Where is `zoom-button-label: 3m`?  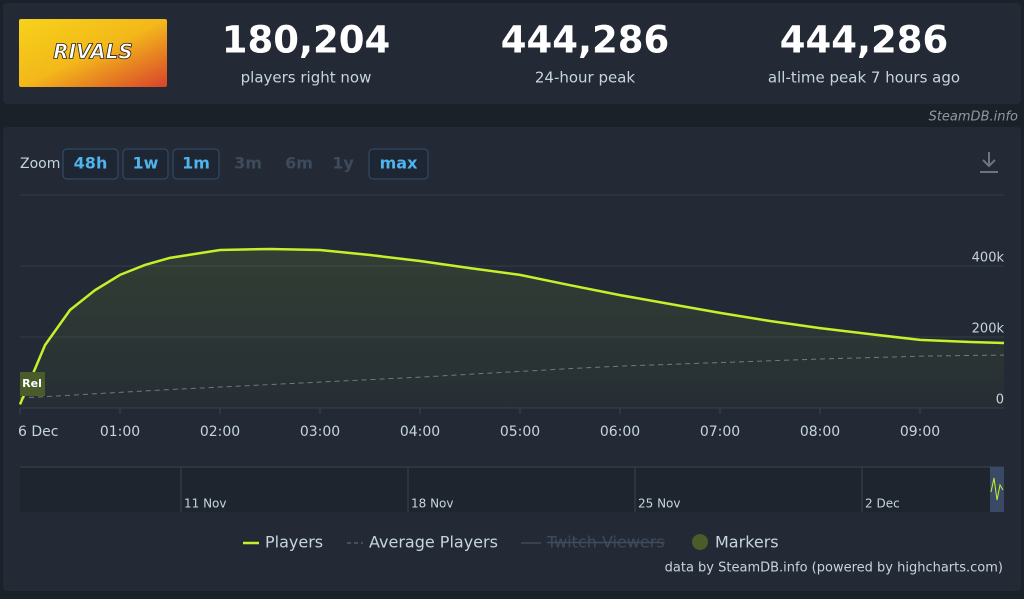
zoom-button-label: 3m is located at coordinates (248, 163).